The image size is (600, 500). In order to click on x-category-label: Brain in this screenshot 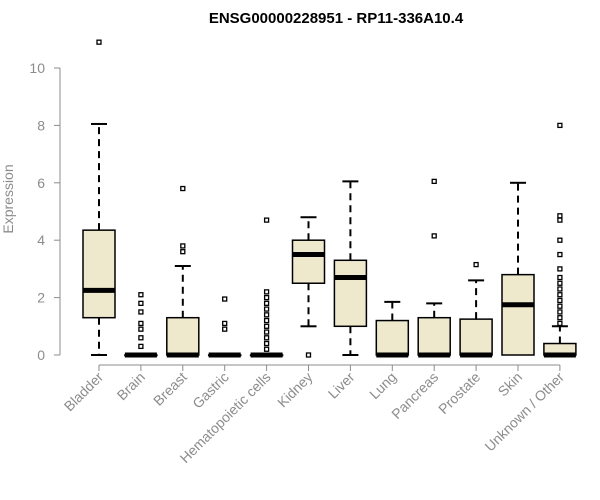, I will do `click(131, 386)`.